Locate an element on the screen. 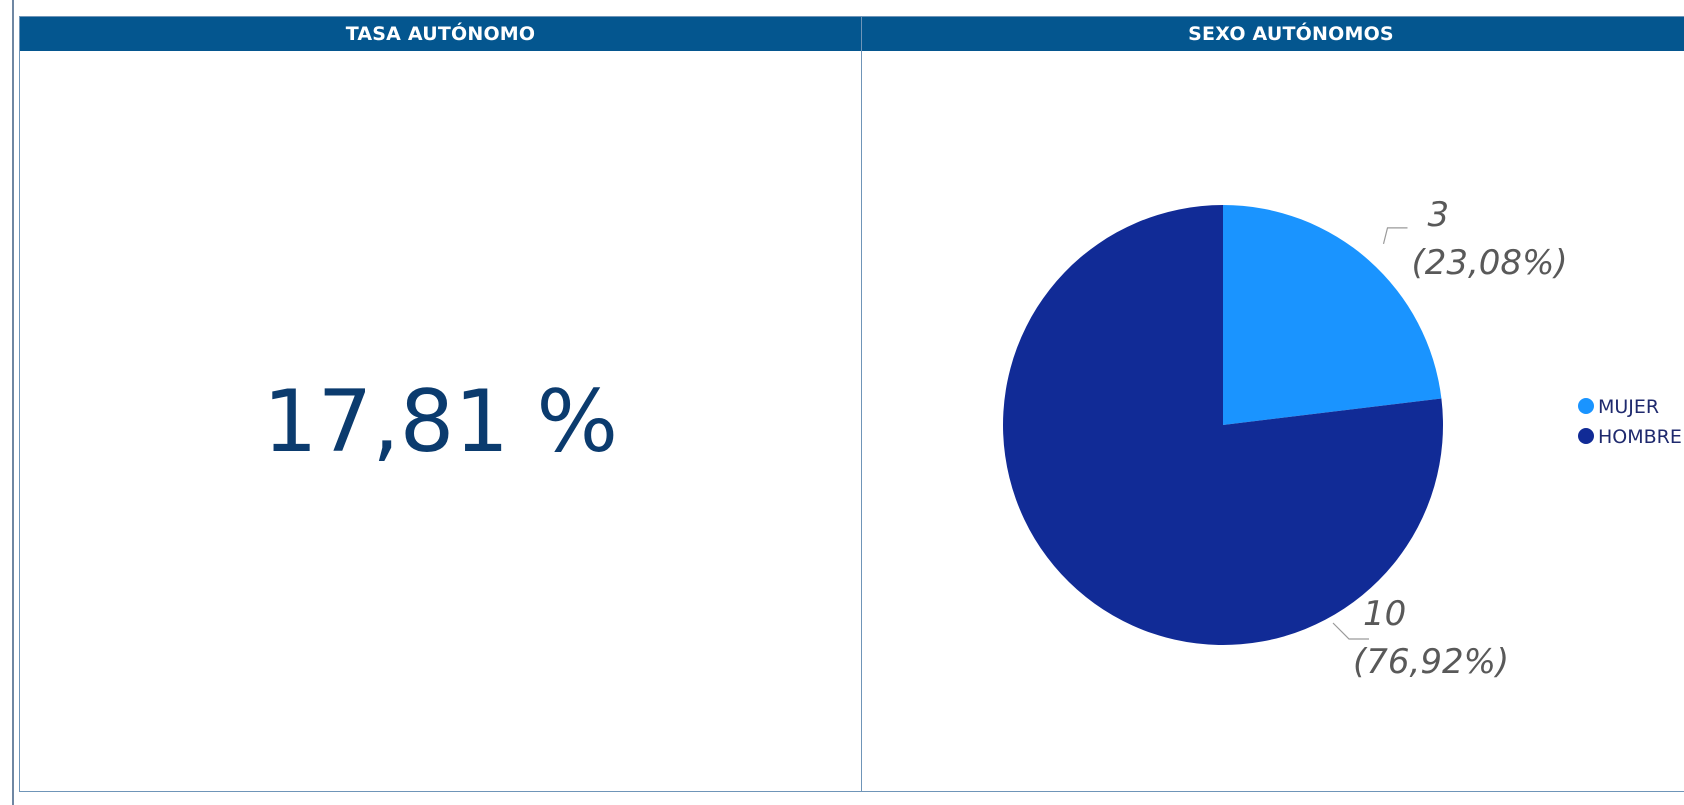  data-label-value-hombre: 10 is located at coordinates (1384, 614).